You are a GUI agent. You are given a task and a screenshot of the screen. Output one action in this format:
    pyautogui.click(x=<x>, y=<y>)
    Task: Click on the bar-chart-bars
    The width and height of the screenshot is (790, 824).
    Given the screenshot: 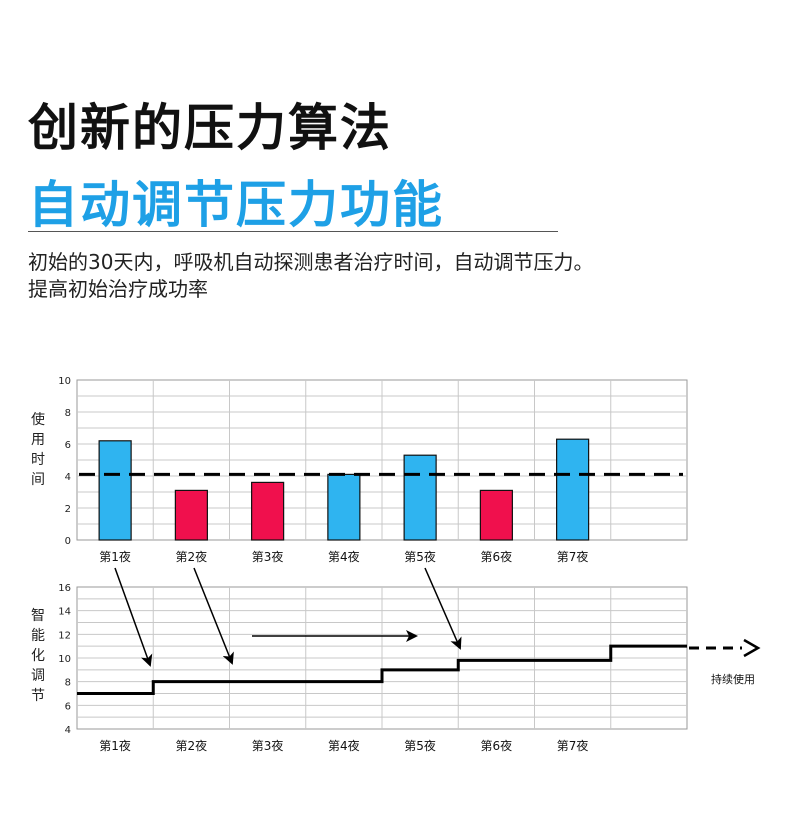 What is the action you would take?
    pyautogui.click(x=344, y=489)
    